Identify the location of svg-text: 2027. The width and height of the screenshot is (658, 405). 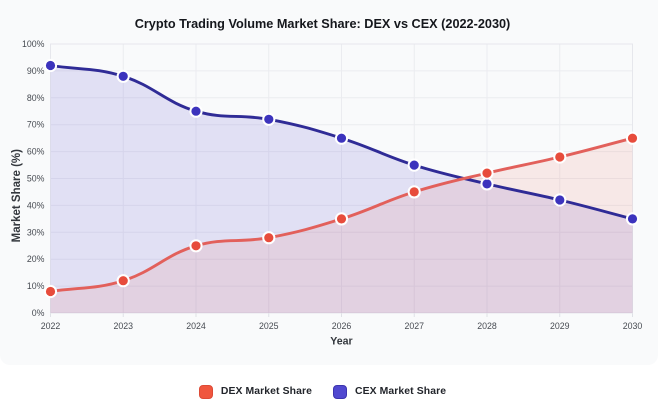
(414, 326).